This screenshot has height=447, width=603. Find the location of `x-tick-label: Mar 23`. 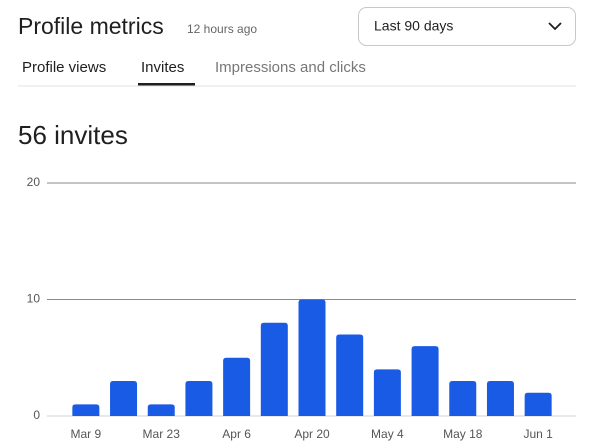

x-tick-label: Mar 23 is located at coordinates (162, 434).